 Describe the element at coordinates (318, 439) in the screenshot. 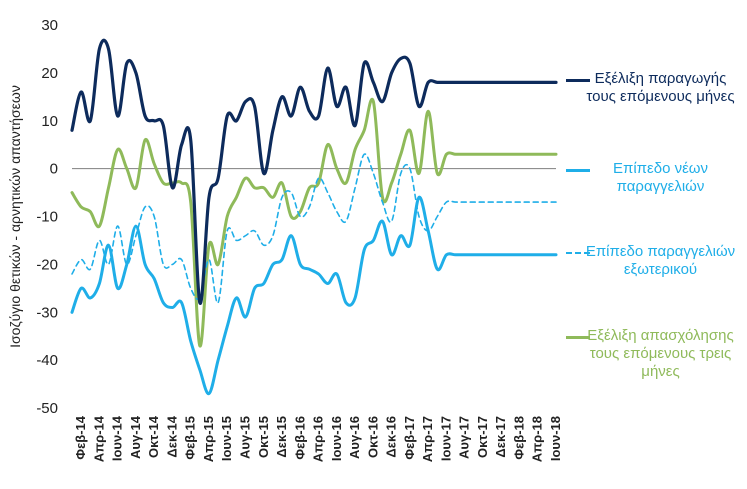

I see `x-tick-label: Απρ-16` at that location.